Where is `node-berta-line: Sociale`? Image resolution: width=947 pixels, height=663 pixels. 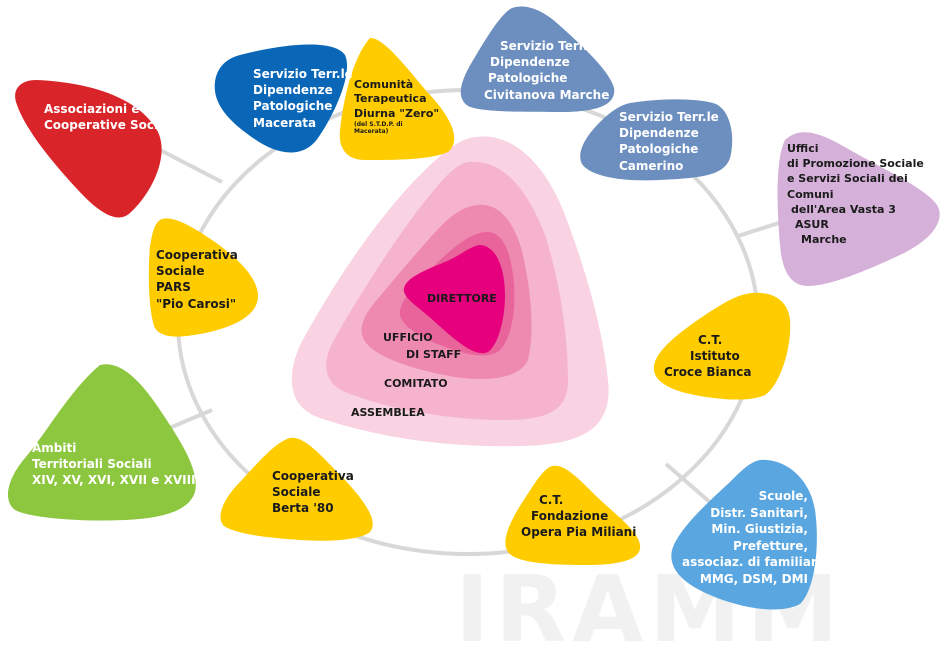 node-berta-line: Sociale is located at coordinates (296, 492).